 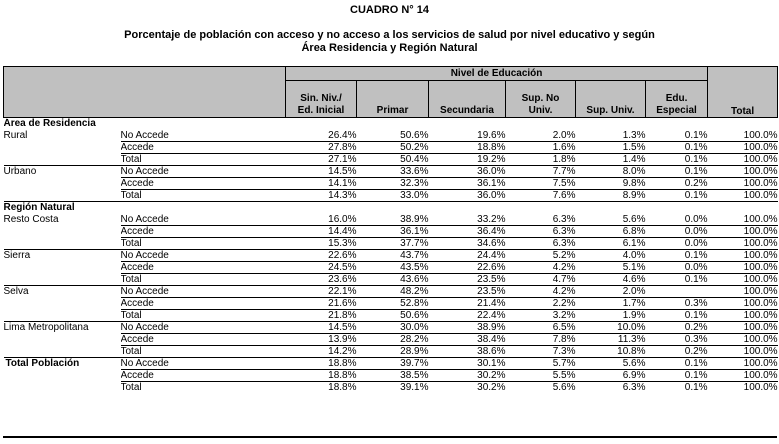 What do you see at coordinates (610, 267) in the screenshot?
I see `value-cell: 5.1%` at bounding box center [610, 267].